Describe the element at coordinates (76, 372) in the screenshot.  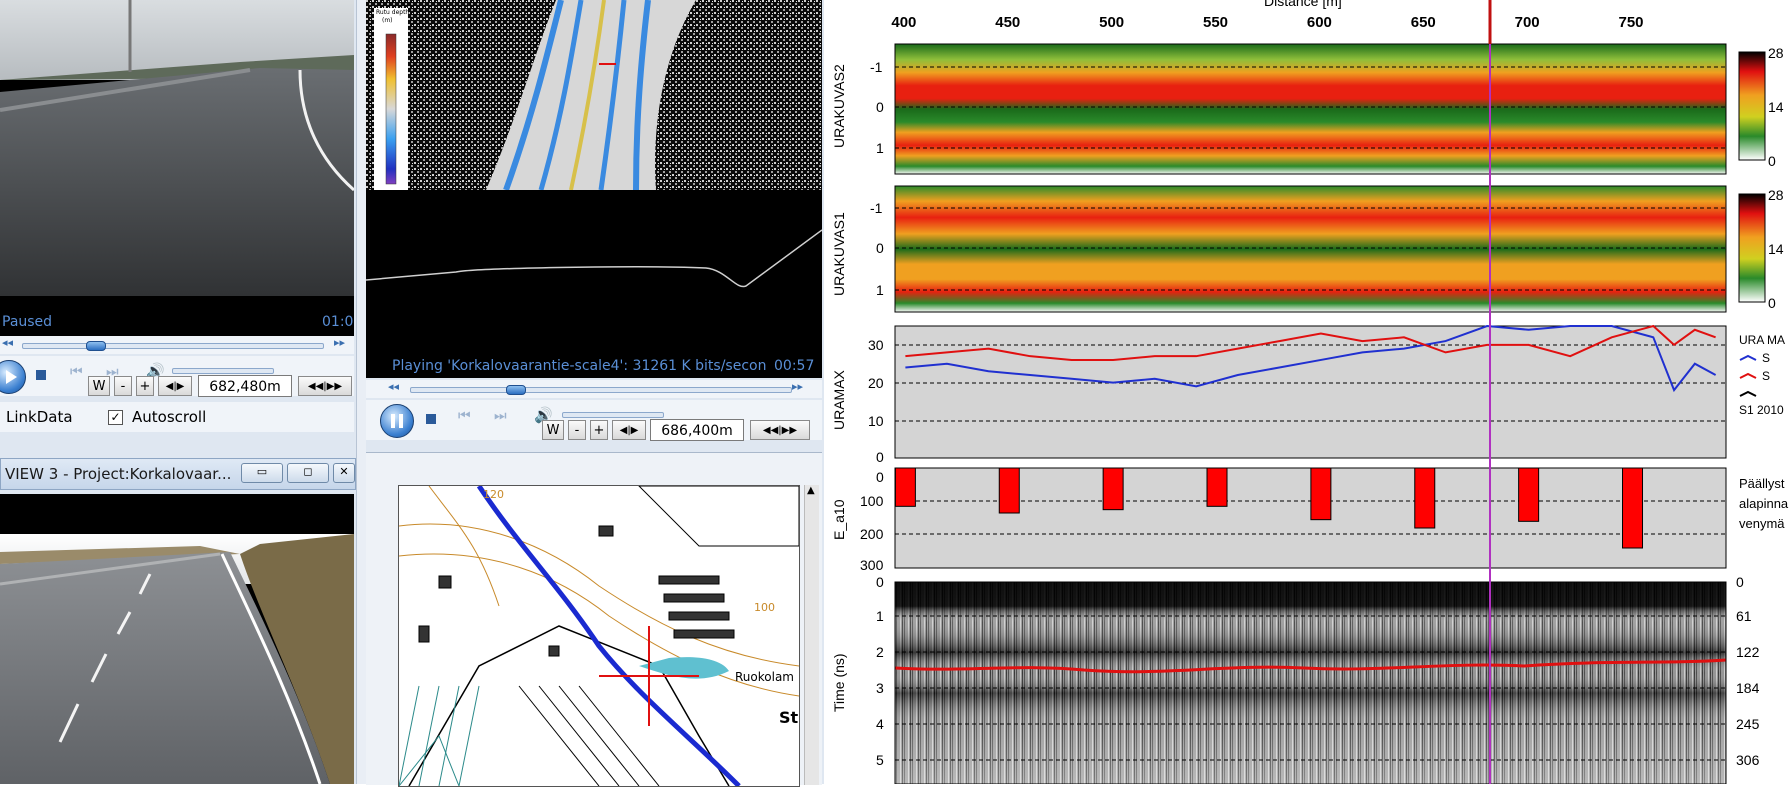
I see `previous-icon: ⏮` at that location.